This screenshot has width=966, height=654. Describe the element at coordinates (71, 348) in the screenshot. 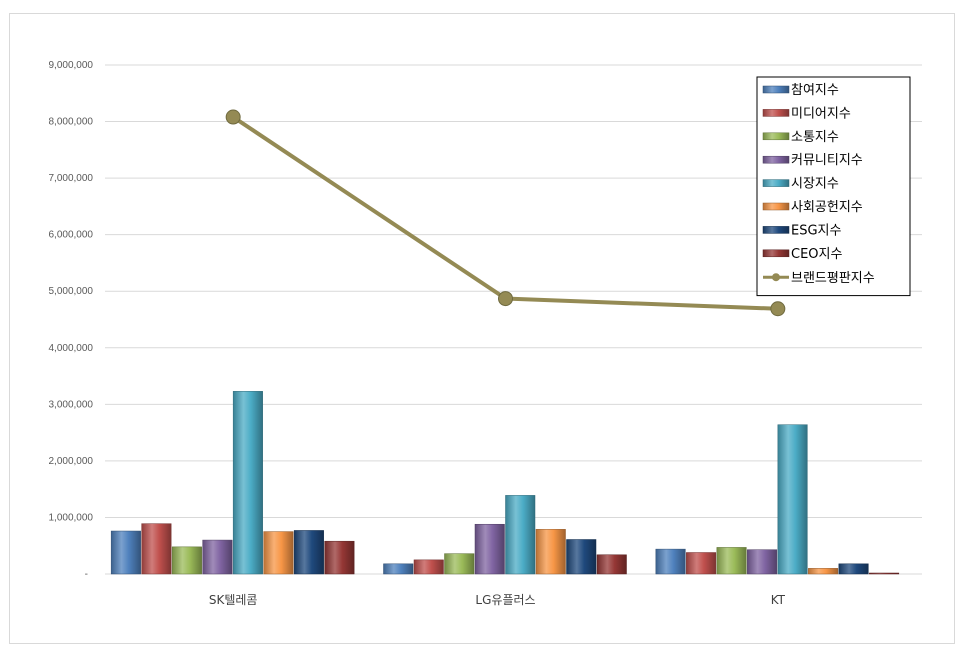

I see `y-tick-label: 4,000,000` at that location.